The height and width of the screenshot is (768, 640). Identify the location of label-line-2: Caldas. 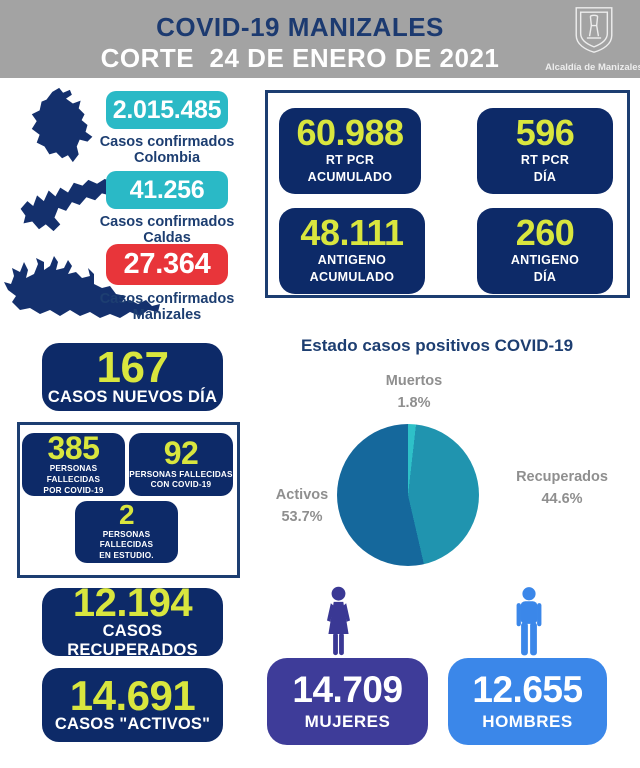
(167, 237).